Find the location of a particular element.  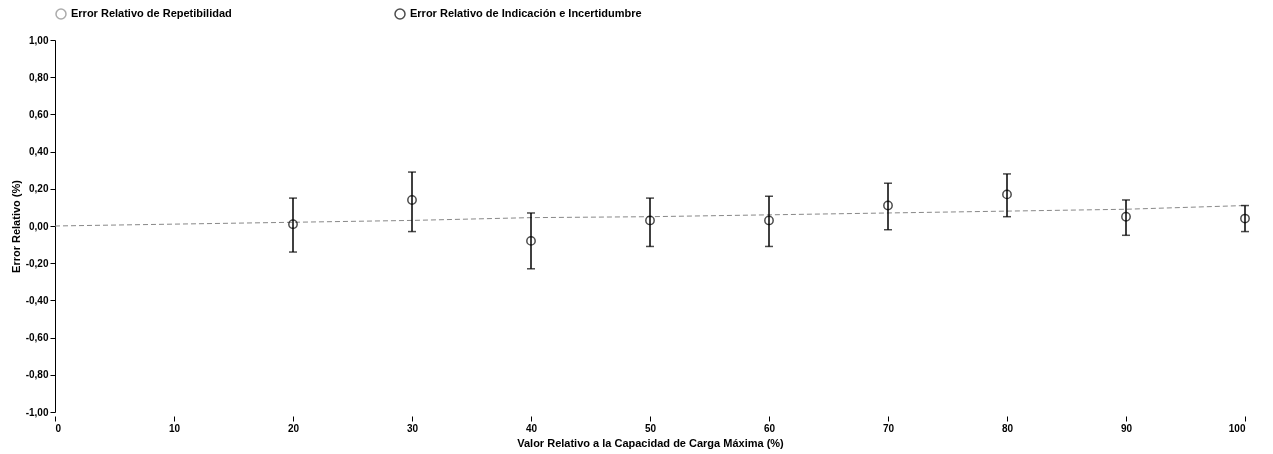

y-tick-label: -1,00 is located at coordinates (37, 412).